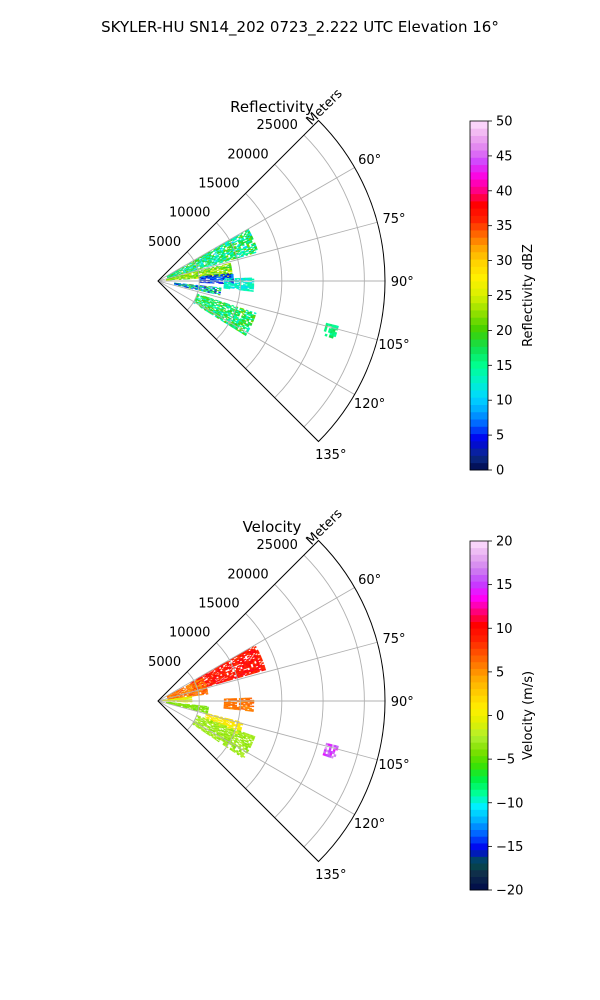 This screenshot has width=600, height=1000. I want to click on colorbar-tick-label: 5, so click(500, 672).